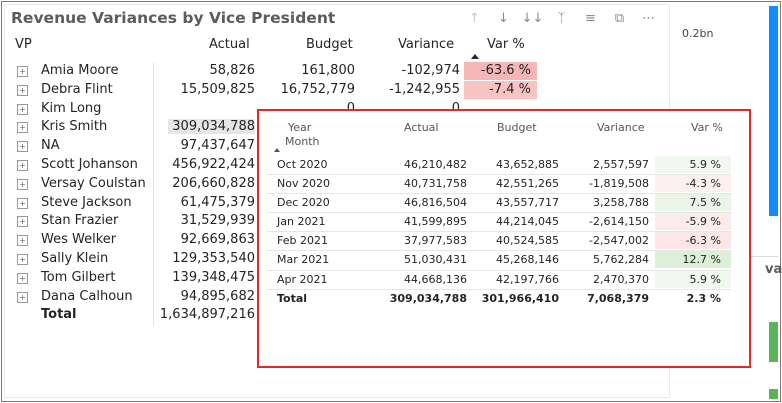  Describe the element at coordinates (213, 183) in the screenshot. I see `cell-actual: 206,660,828` at that location.